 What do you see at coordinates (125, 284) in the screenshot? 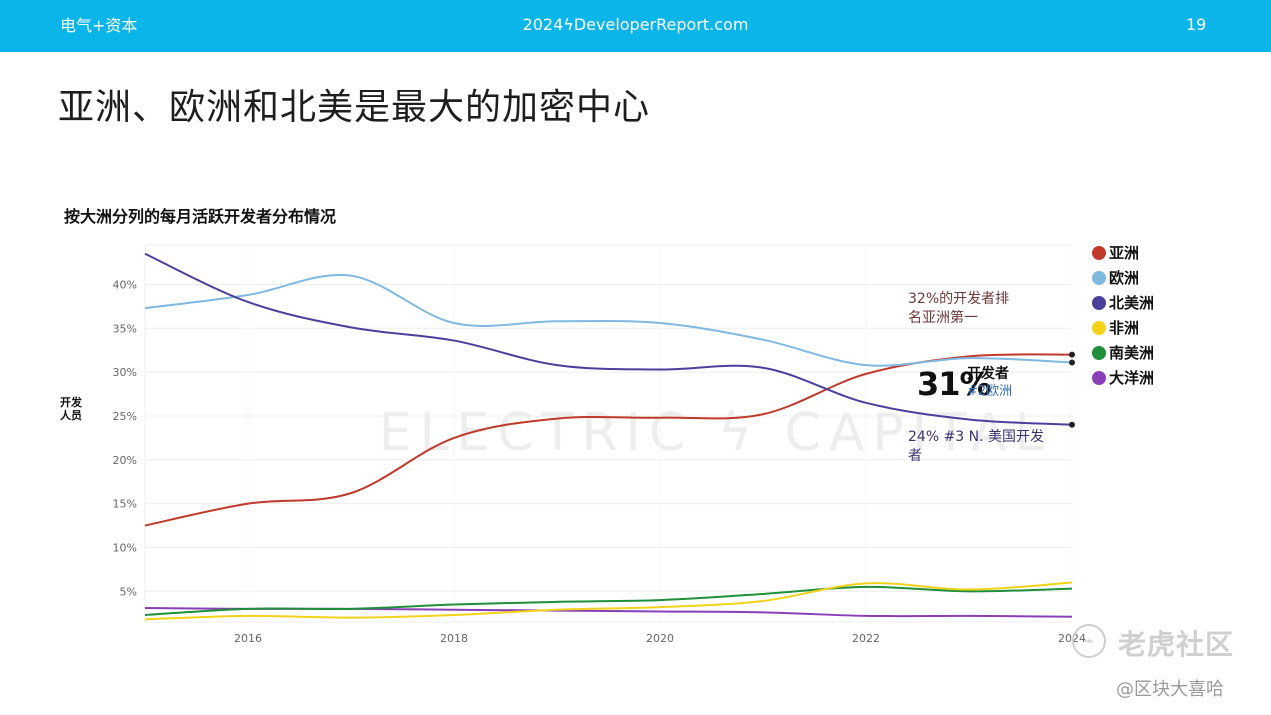
I see `y-tick-label: 40%` at bounding box center [125, 284].